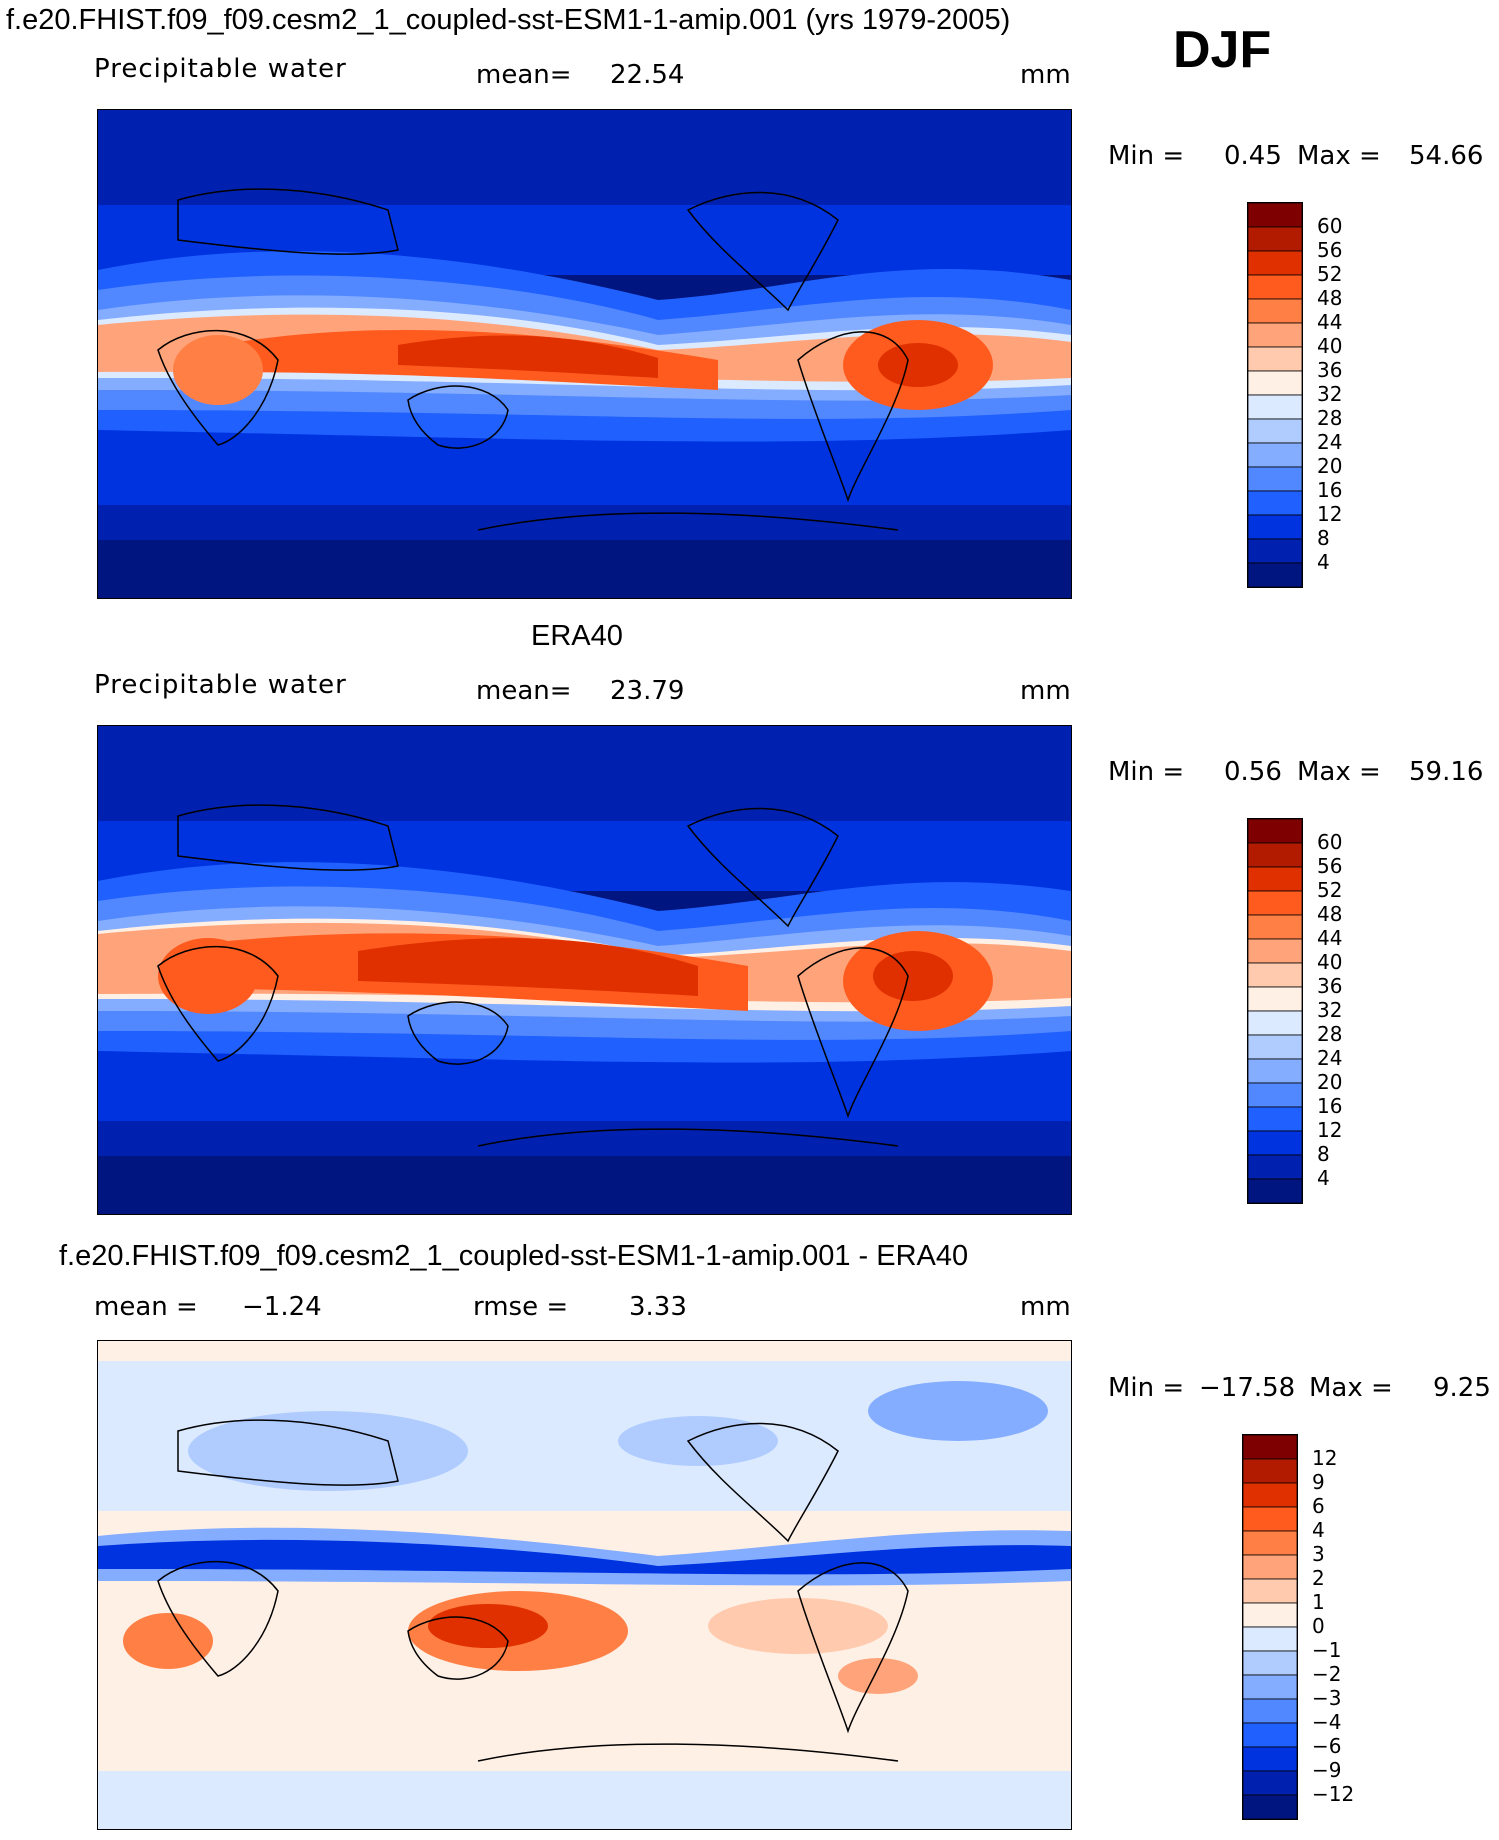 The image size is (1499, 1840). What do you see at coordinates (1330, 938) in the screenshot?
I see `panel2-colorbar-tick-label: 44` at bounding box center [1330, 938].